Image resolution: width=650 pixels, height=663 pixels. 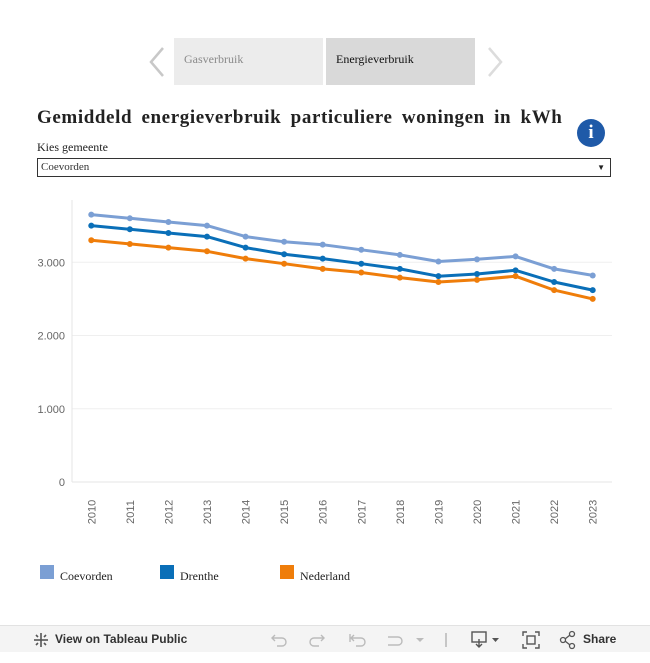 I want to click on legend-label-coevorden: Coevorden, so click(x=86, y=576).